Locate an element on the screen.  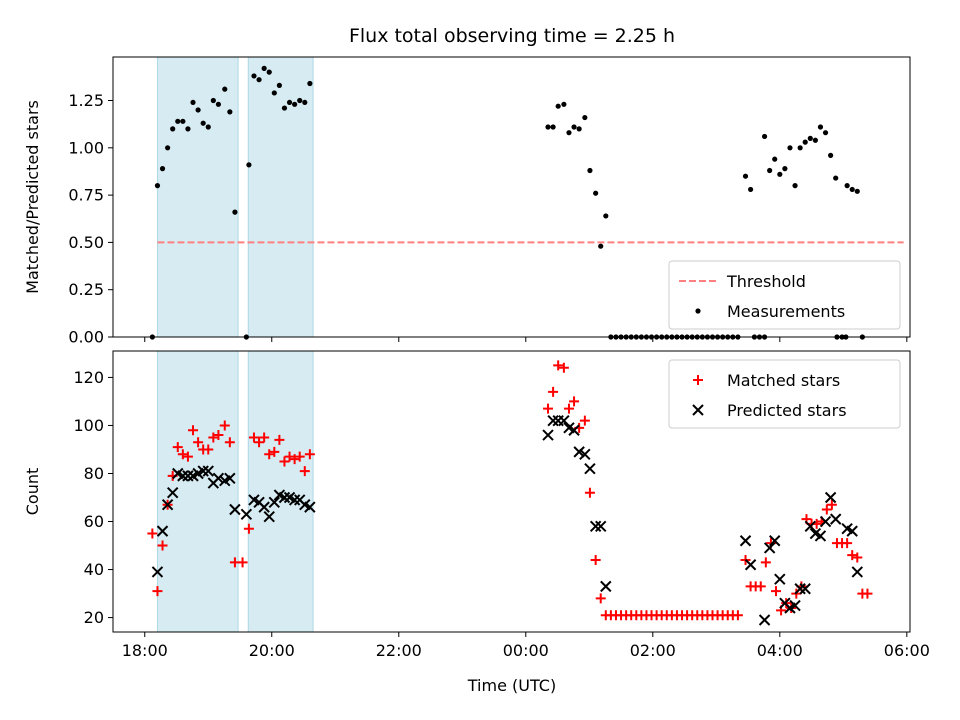
shaded-intervals-bottom is located at coordinates (235, 491).